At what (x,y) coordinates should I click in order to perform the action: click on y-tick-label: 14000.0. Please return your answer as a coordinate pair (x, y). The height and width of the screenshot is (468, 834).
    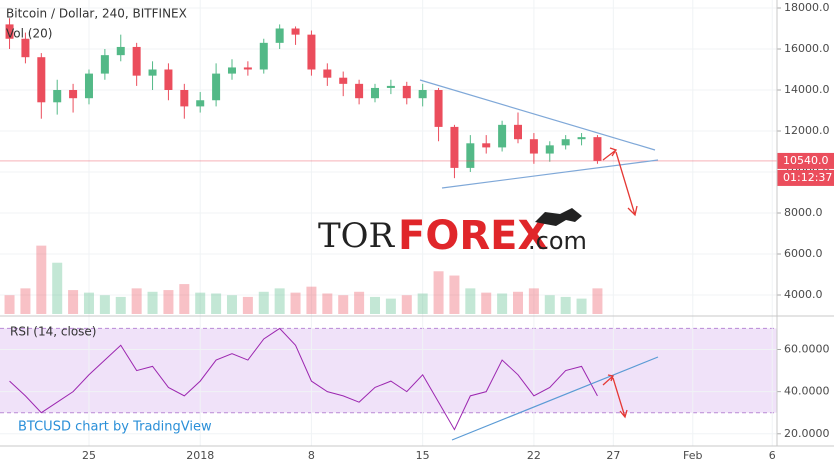
    Looking at the image, I should click on (807, 89).